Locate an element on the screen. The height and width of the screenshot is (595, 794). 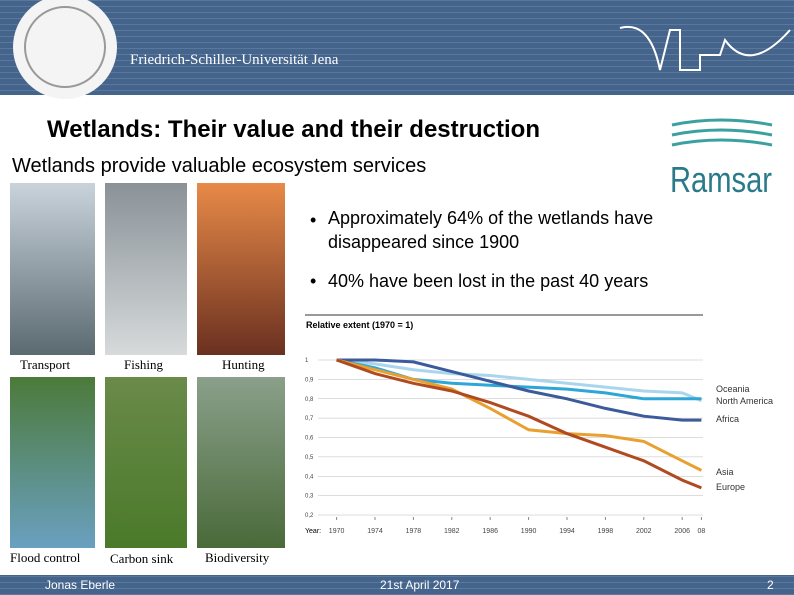
x-tick-label: 2002 is located at coordinates (644, 531).